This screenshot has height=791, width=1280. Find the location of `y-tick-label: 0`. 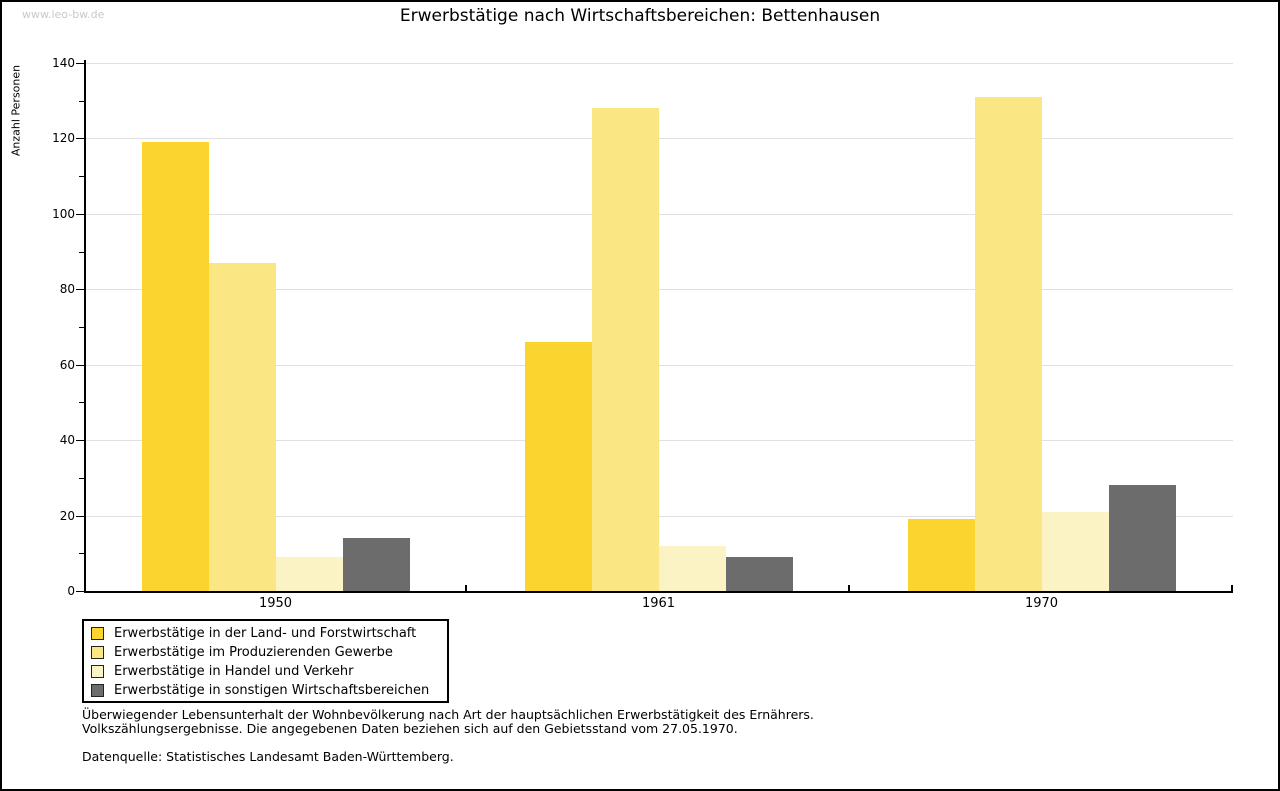

y-tick-label: 0 is located at coordinates (71, 591).